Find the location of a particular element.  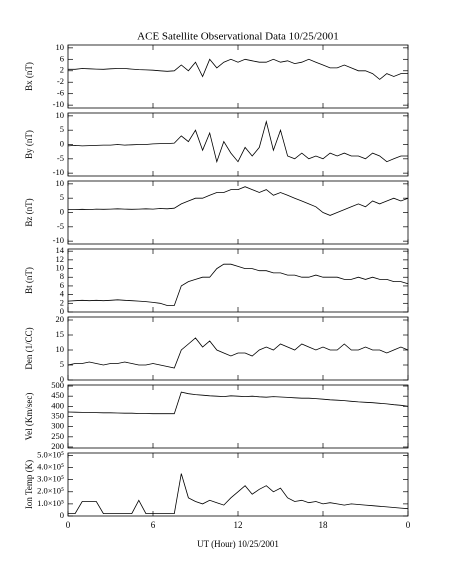

y-axis-label: Den (1/CC) is located at coordinates (29, 348).